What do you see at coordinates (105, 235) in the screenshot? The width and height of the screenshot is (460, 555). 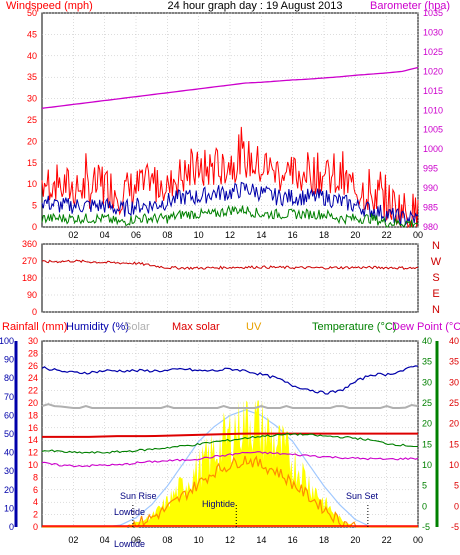 I see `top-x-tick-label: 04` at bounding box center [105, 235].